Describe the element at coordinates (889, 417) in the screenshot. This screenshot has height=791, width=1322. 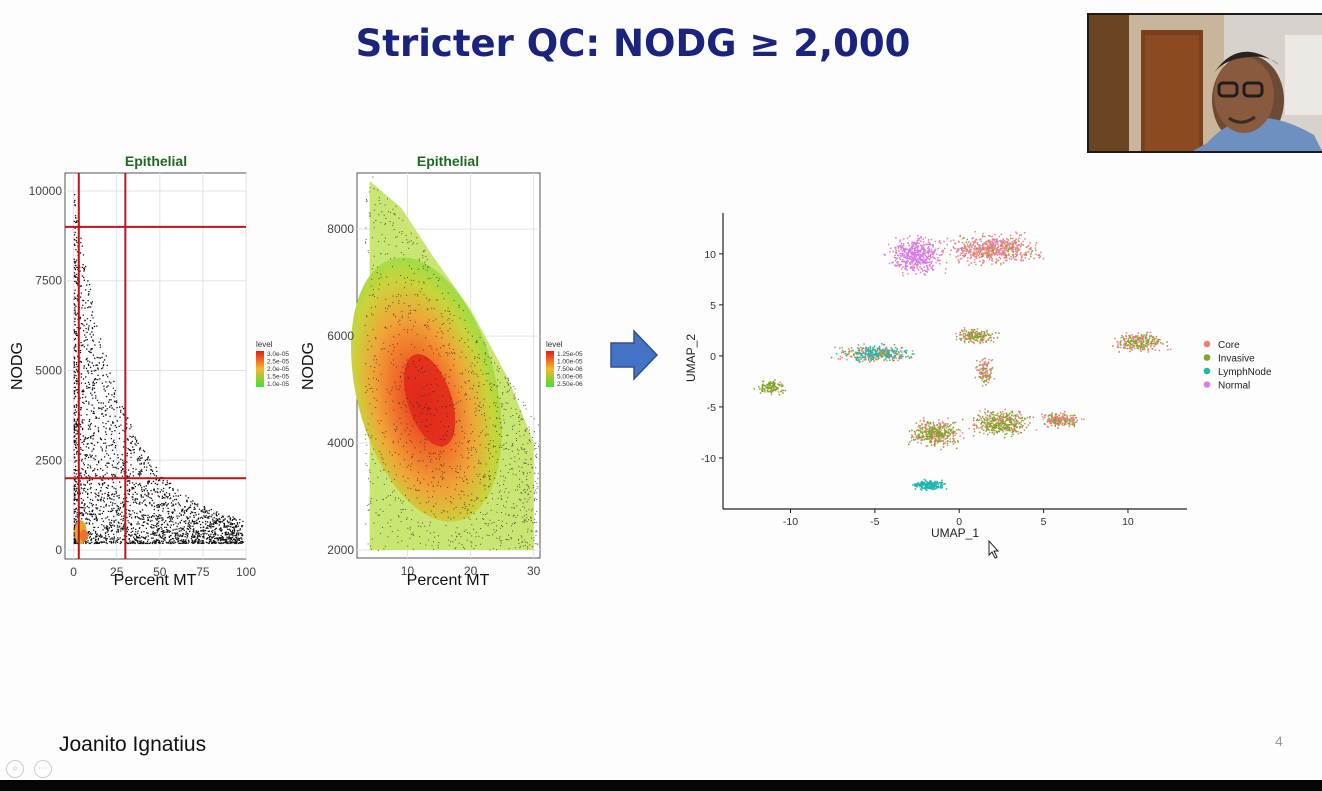
I see `umap-points-lymphnode` at that location.